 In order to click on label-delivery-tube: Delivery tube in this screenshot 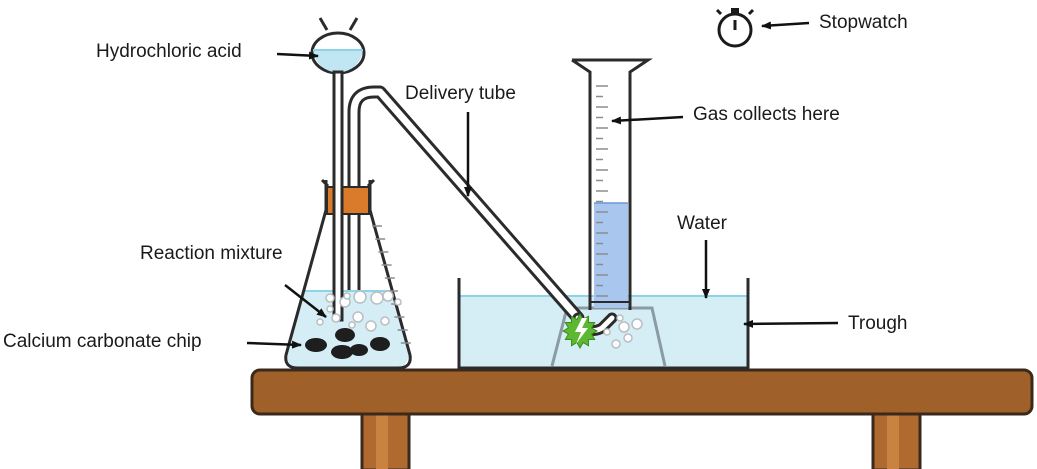, I will do `click(460, 93)`.